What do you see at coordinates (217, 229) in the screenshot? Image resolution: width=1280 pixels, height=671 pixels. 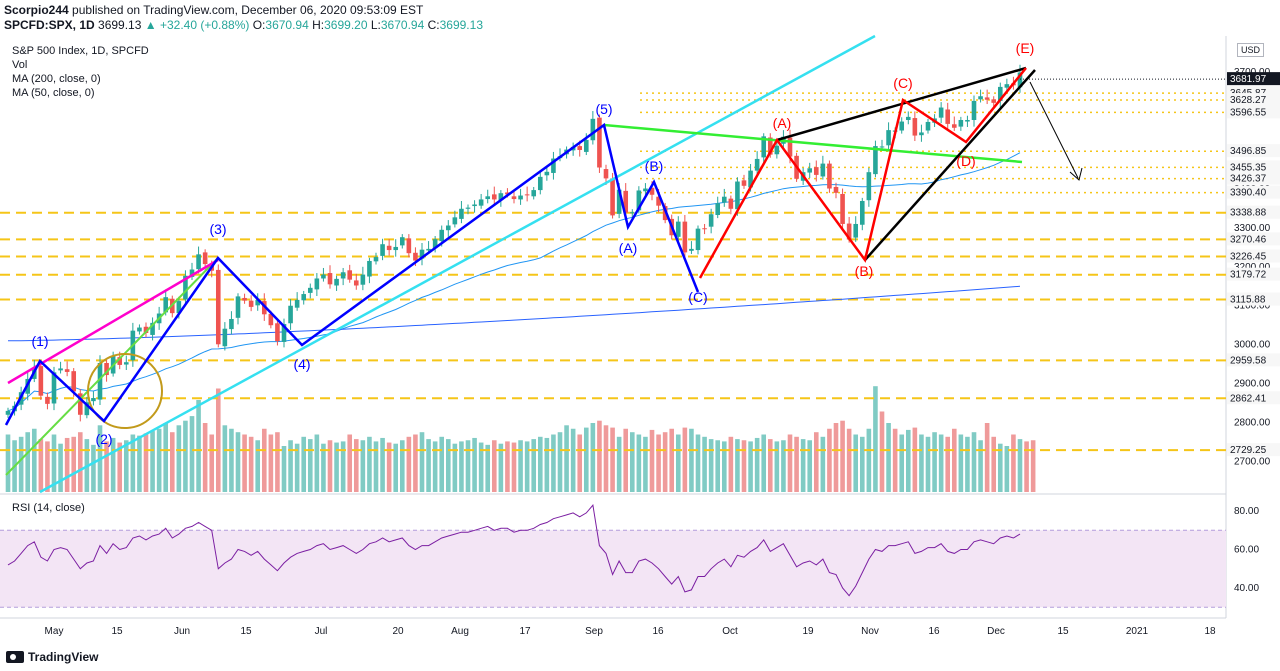 I see `wave-label: (3)` at bounding box center [217, 229].